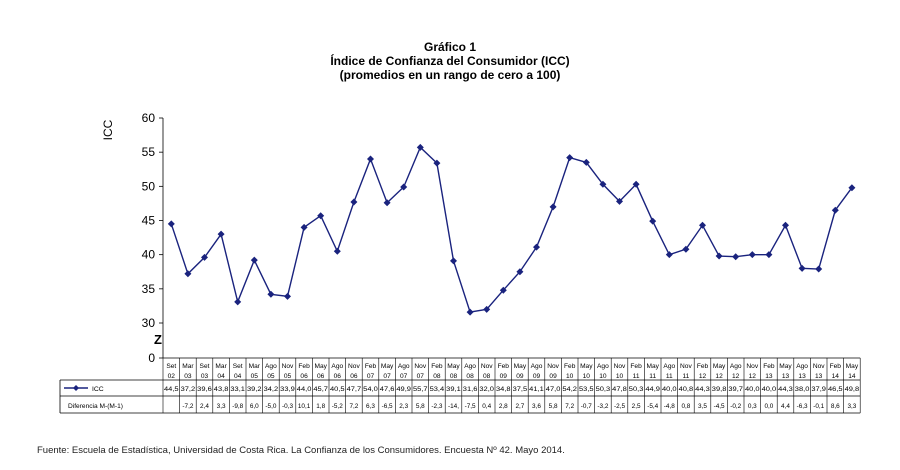 Image resolution: width=900 pixels, height=470 pixels. Describe the element at coordinates (158, 339) in the screenshot. I see `axis-break-marker: Z` at that location.